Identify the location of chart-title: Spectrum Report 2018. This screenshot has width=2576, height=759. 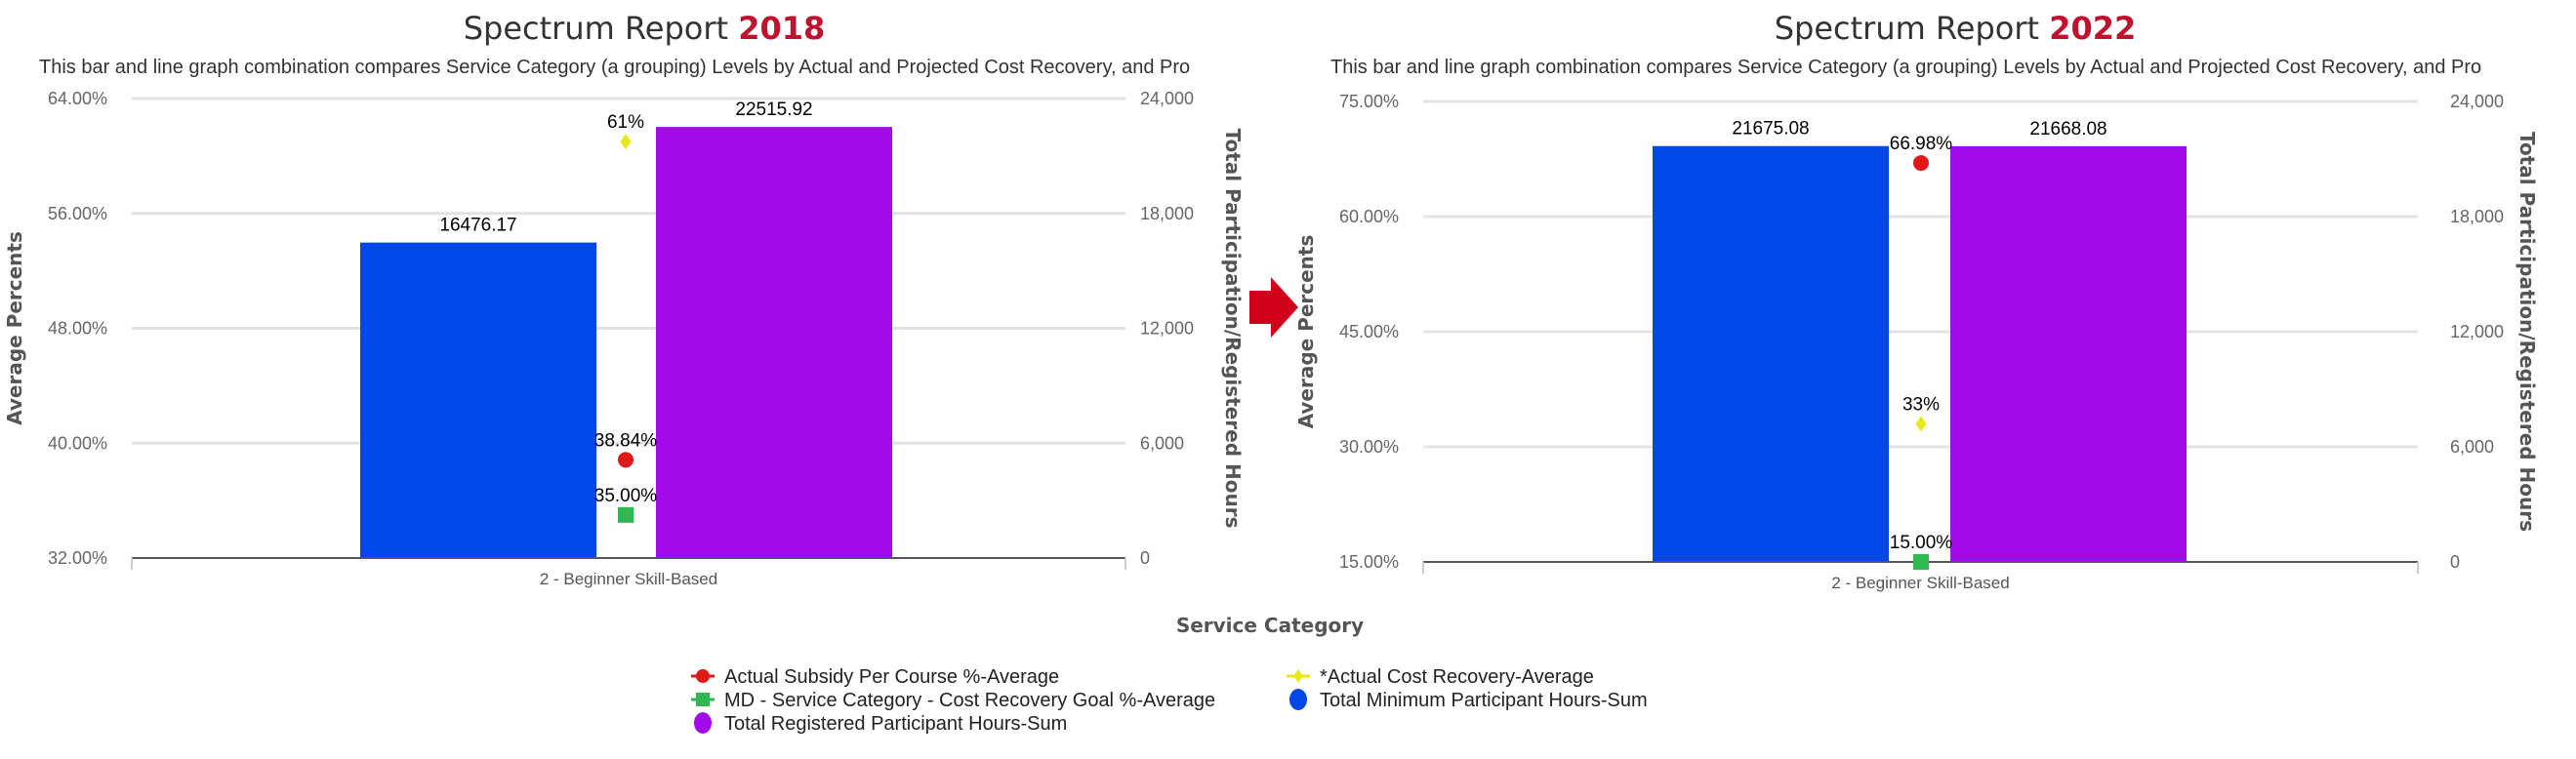
(645, 28).